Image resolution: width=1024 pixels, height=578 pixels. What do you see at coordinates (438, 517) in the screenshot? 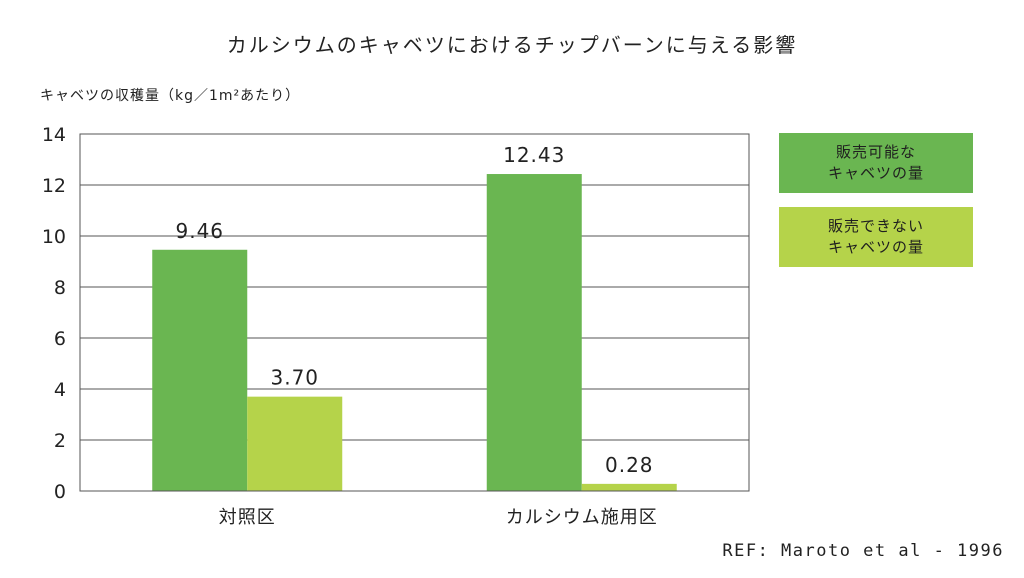
I see `x-tick-labels: 対照区 カルシウム施用区` at bounding box center [438, 517].